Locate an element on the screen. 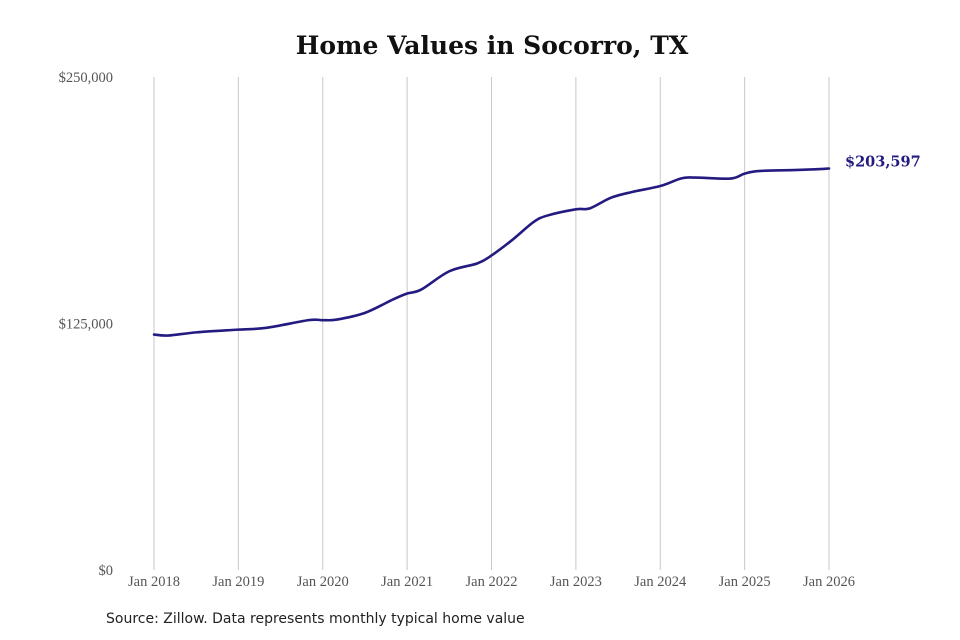 This screenshot has width=960, height=640. x-tick-label: Jan 2018 is located at coordinates (154, 582).